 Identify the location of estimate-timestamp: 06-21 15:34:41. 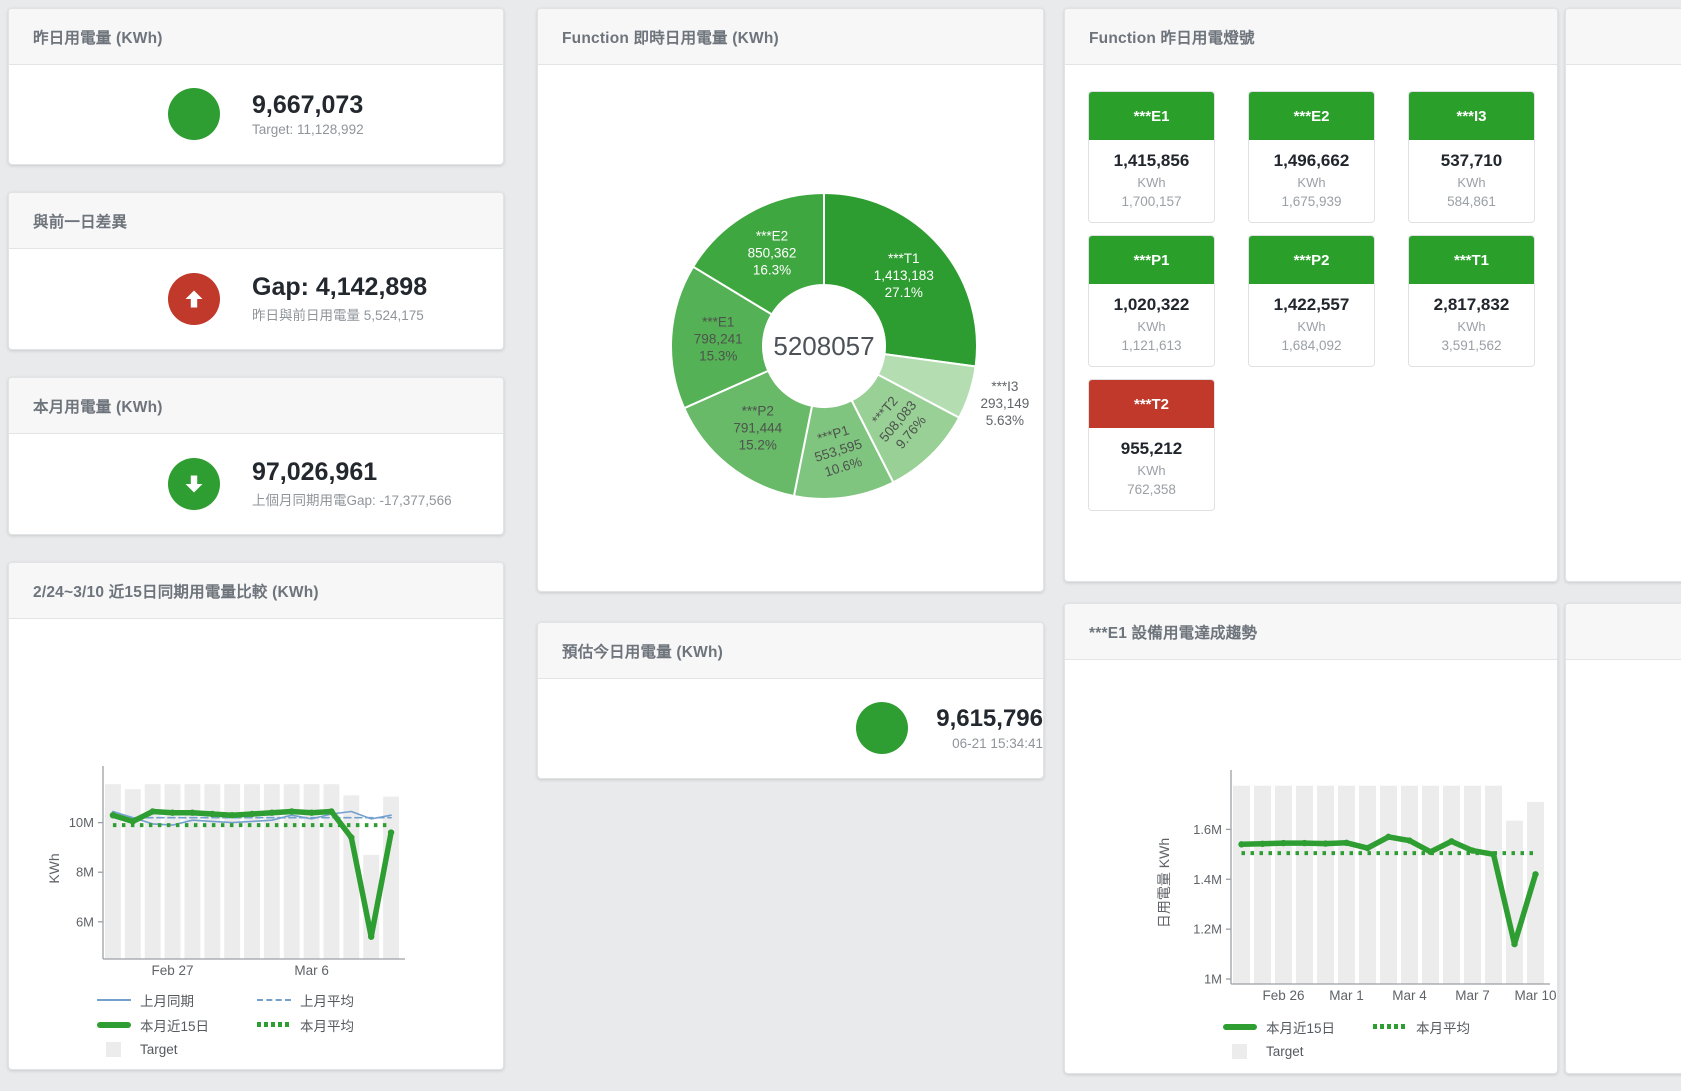
(997, 743).